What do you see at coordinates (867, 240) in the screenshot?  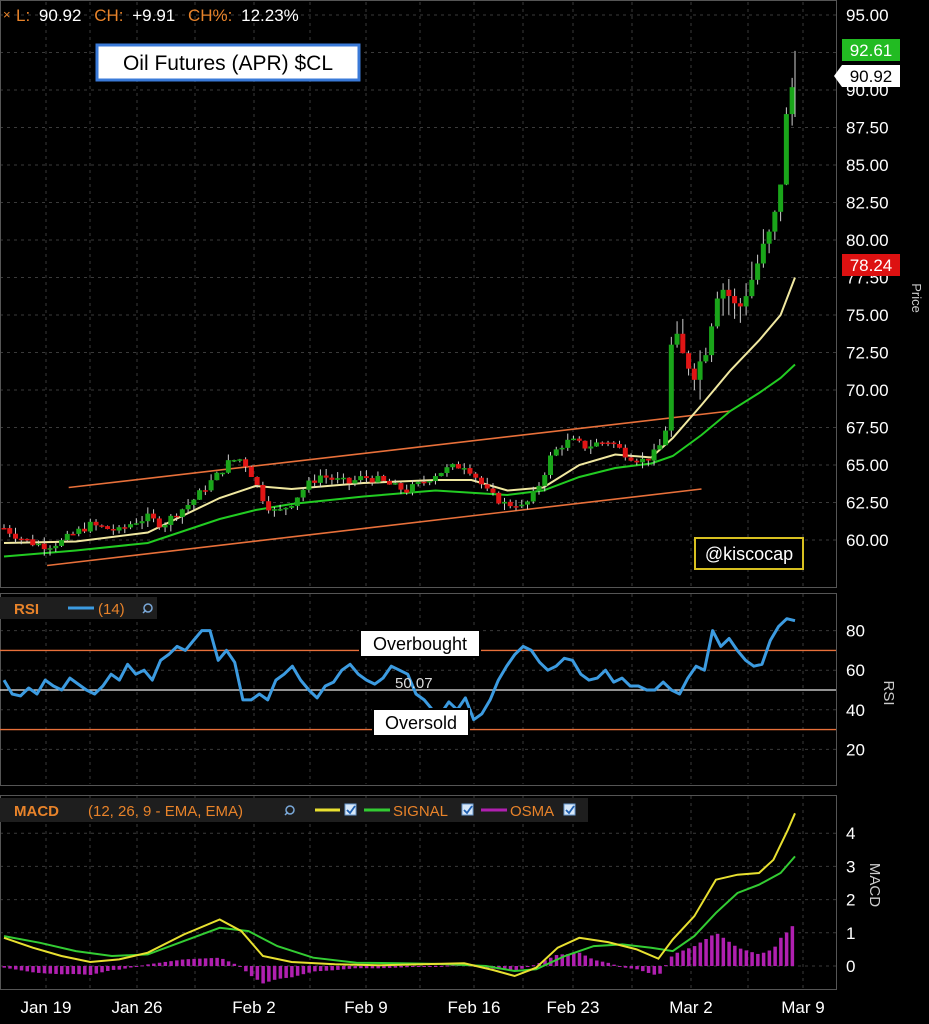 I see `price-tick-label: 80.00` at bounding box center [867, 240].